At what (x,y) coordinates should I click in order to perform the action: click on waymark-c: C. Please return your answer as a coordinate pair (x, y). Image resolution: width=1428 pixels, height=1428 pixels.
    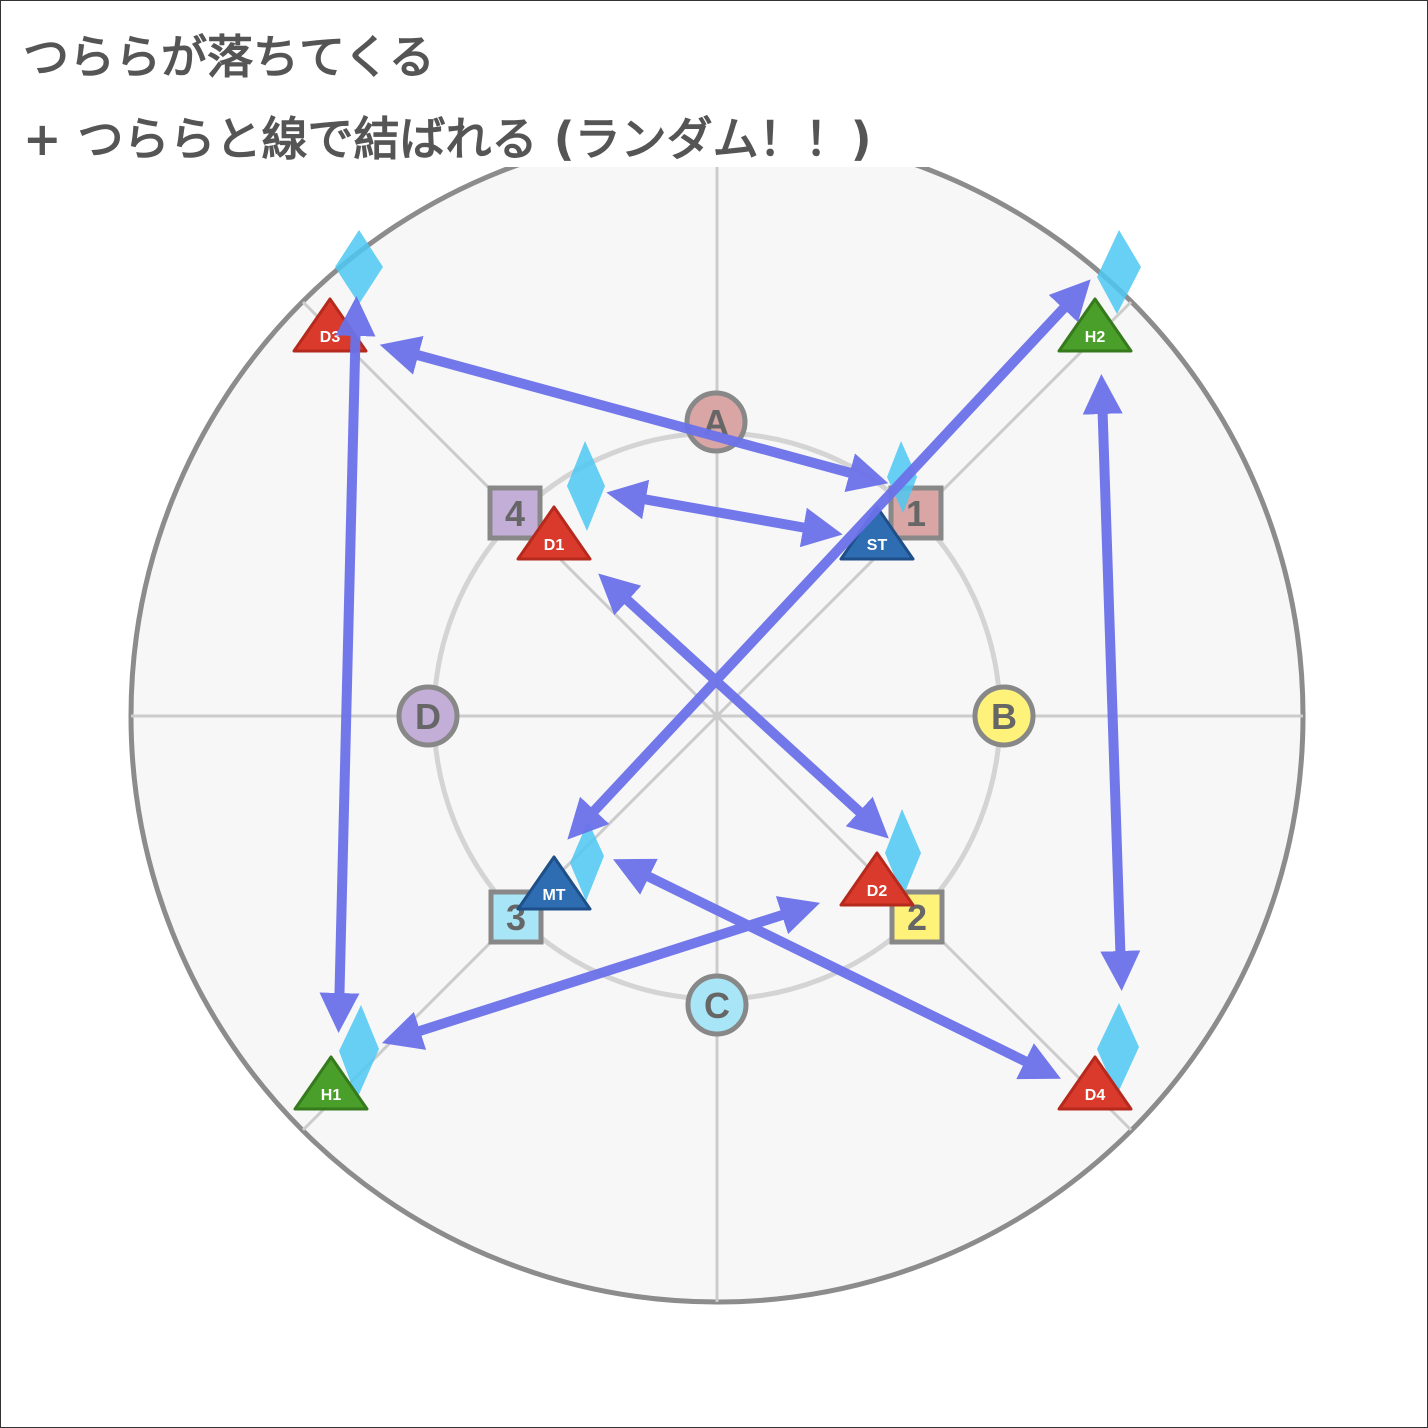
    Looking at the image, I should click on (717, 1005).